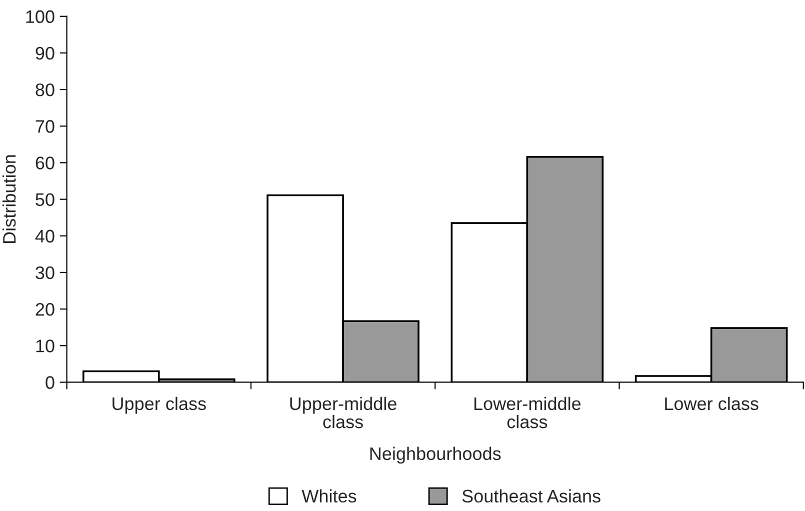 The image size is (805, 511). I want to click on x-tick-label: Lower class, so click(711, 403).